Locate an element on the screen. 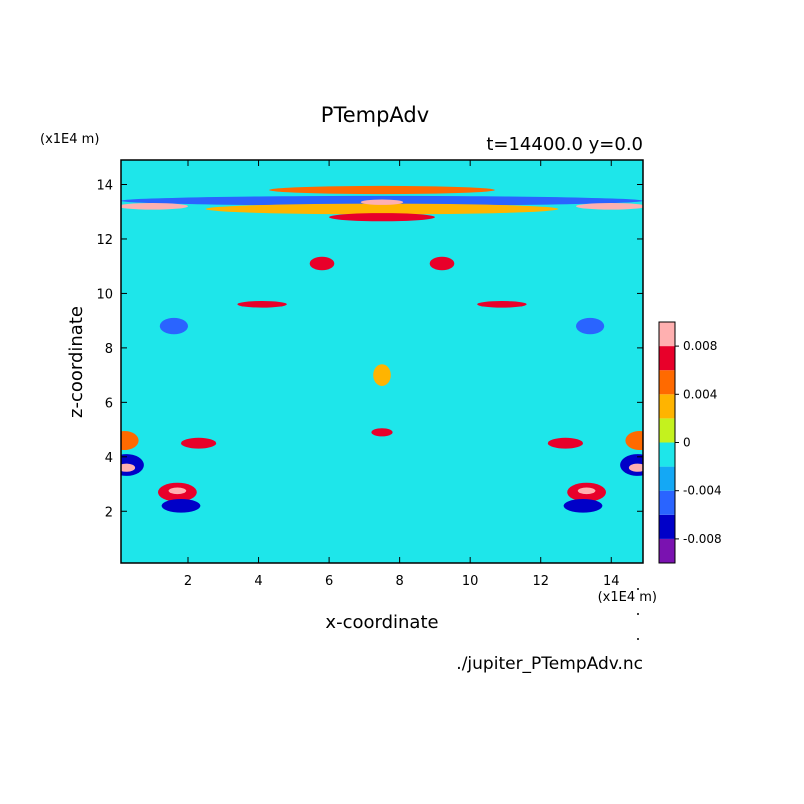 The height and width of the screenshot is (804, 804). y-tick-label: 12 is located at coordinates (104, 240).